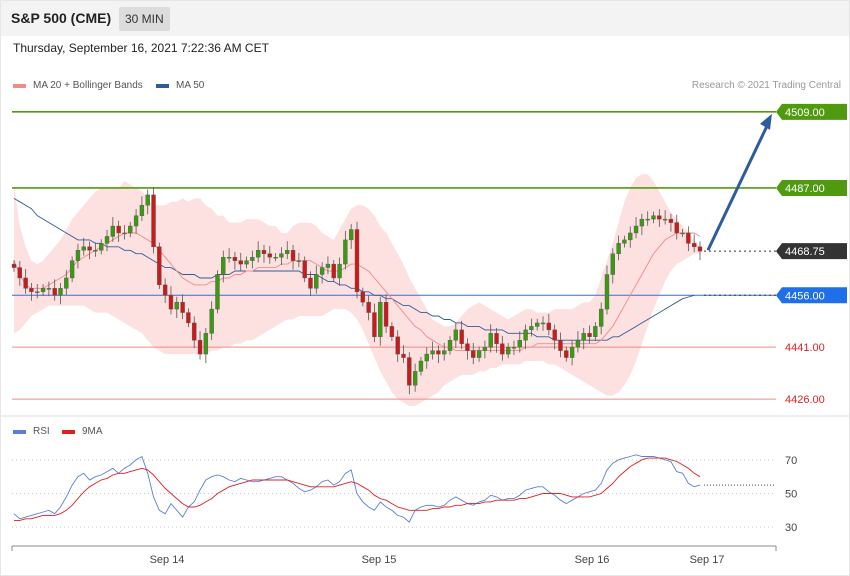 This screenshot has height=576, width=850. I want to click on header-bar: S&P 500 (CME) 30 MIN, so click(425, 18).